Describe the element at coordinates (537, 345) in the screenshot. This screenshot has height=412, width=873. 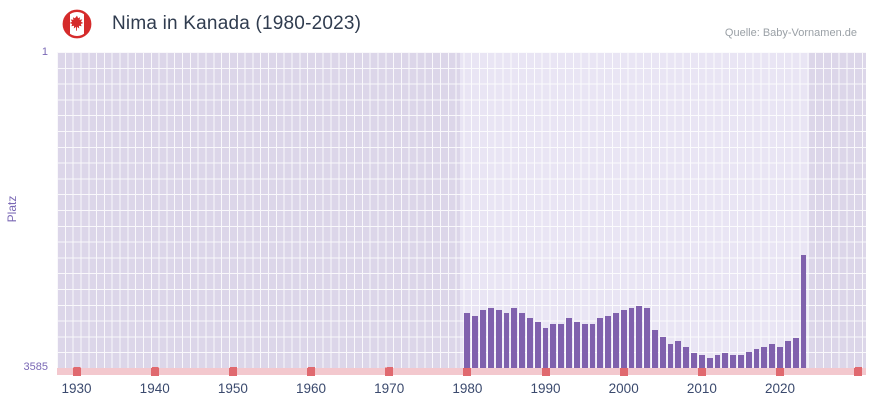
I see `bar-1989` at that location.